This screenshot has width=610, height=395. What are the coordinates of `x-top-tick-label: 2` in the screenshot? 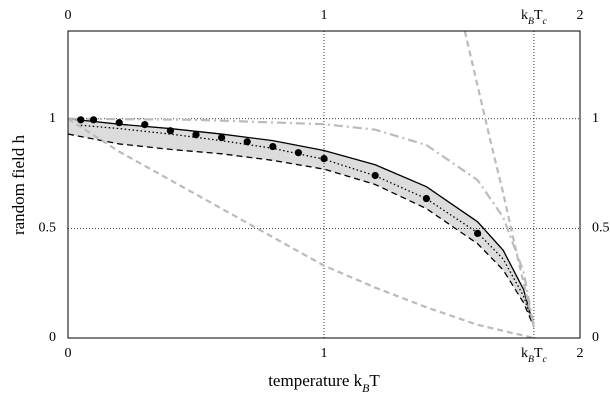 It's located at (580, 15).